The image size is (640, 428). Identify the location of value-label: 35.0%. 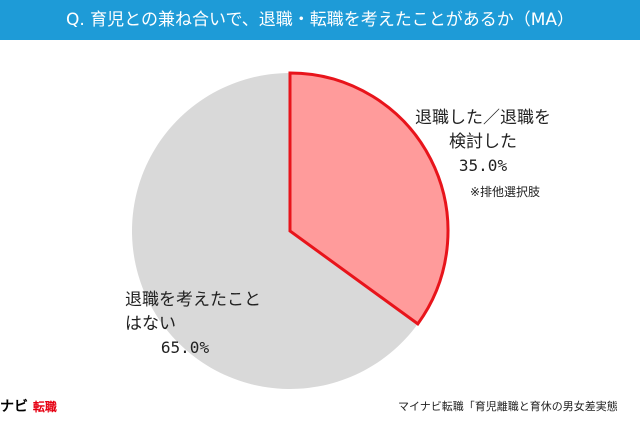
(483, 165).